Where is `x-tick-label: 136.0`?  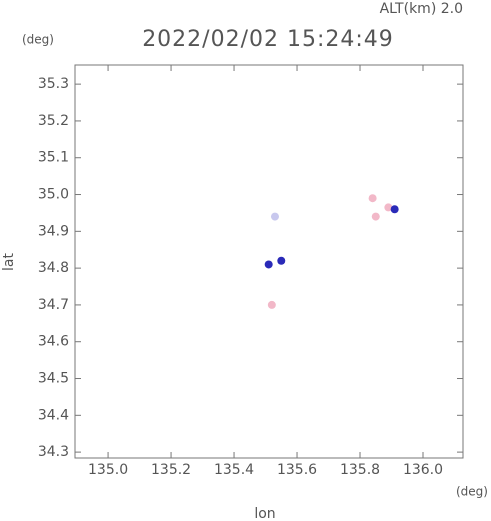 x-tick-label: 136.0 is located at coordinates (423, 470).